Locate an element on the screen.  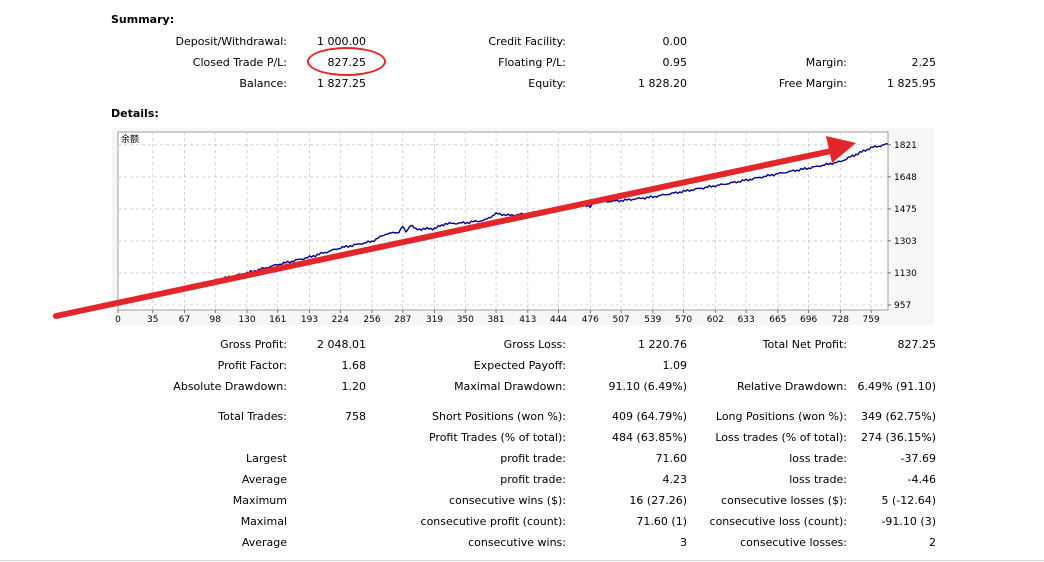
long-positions-value: 349 (62.75%) is located at coordinates (898, 416).